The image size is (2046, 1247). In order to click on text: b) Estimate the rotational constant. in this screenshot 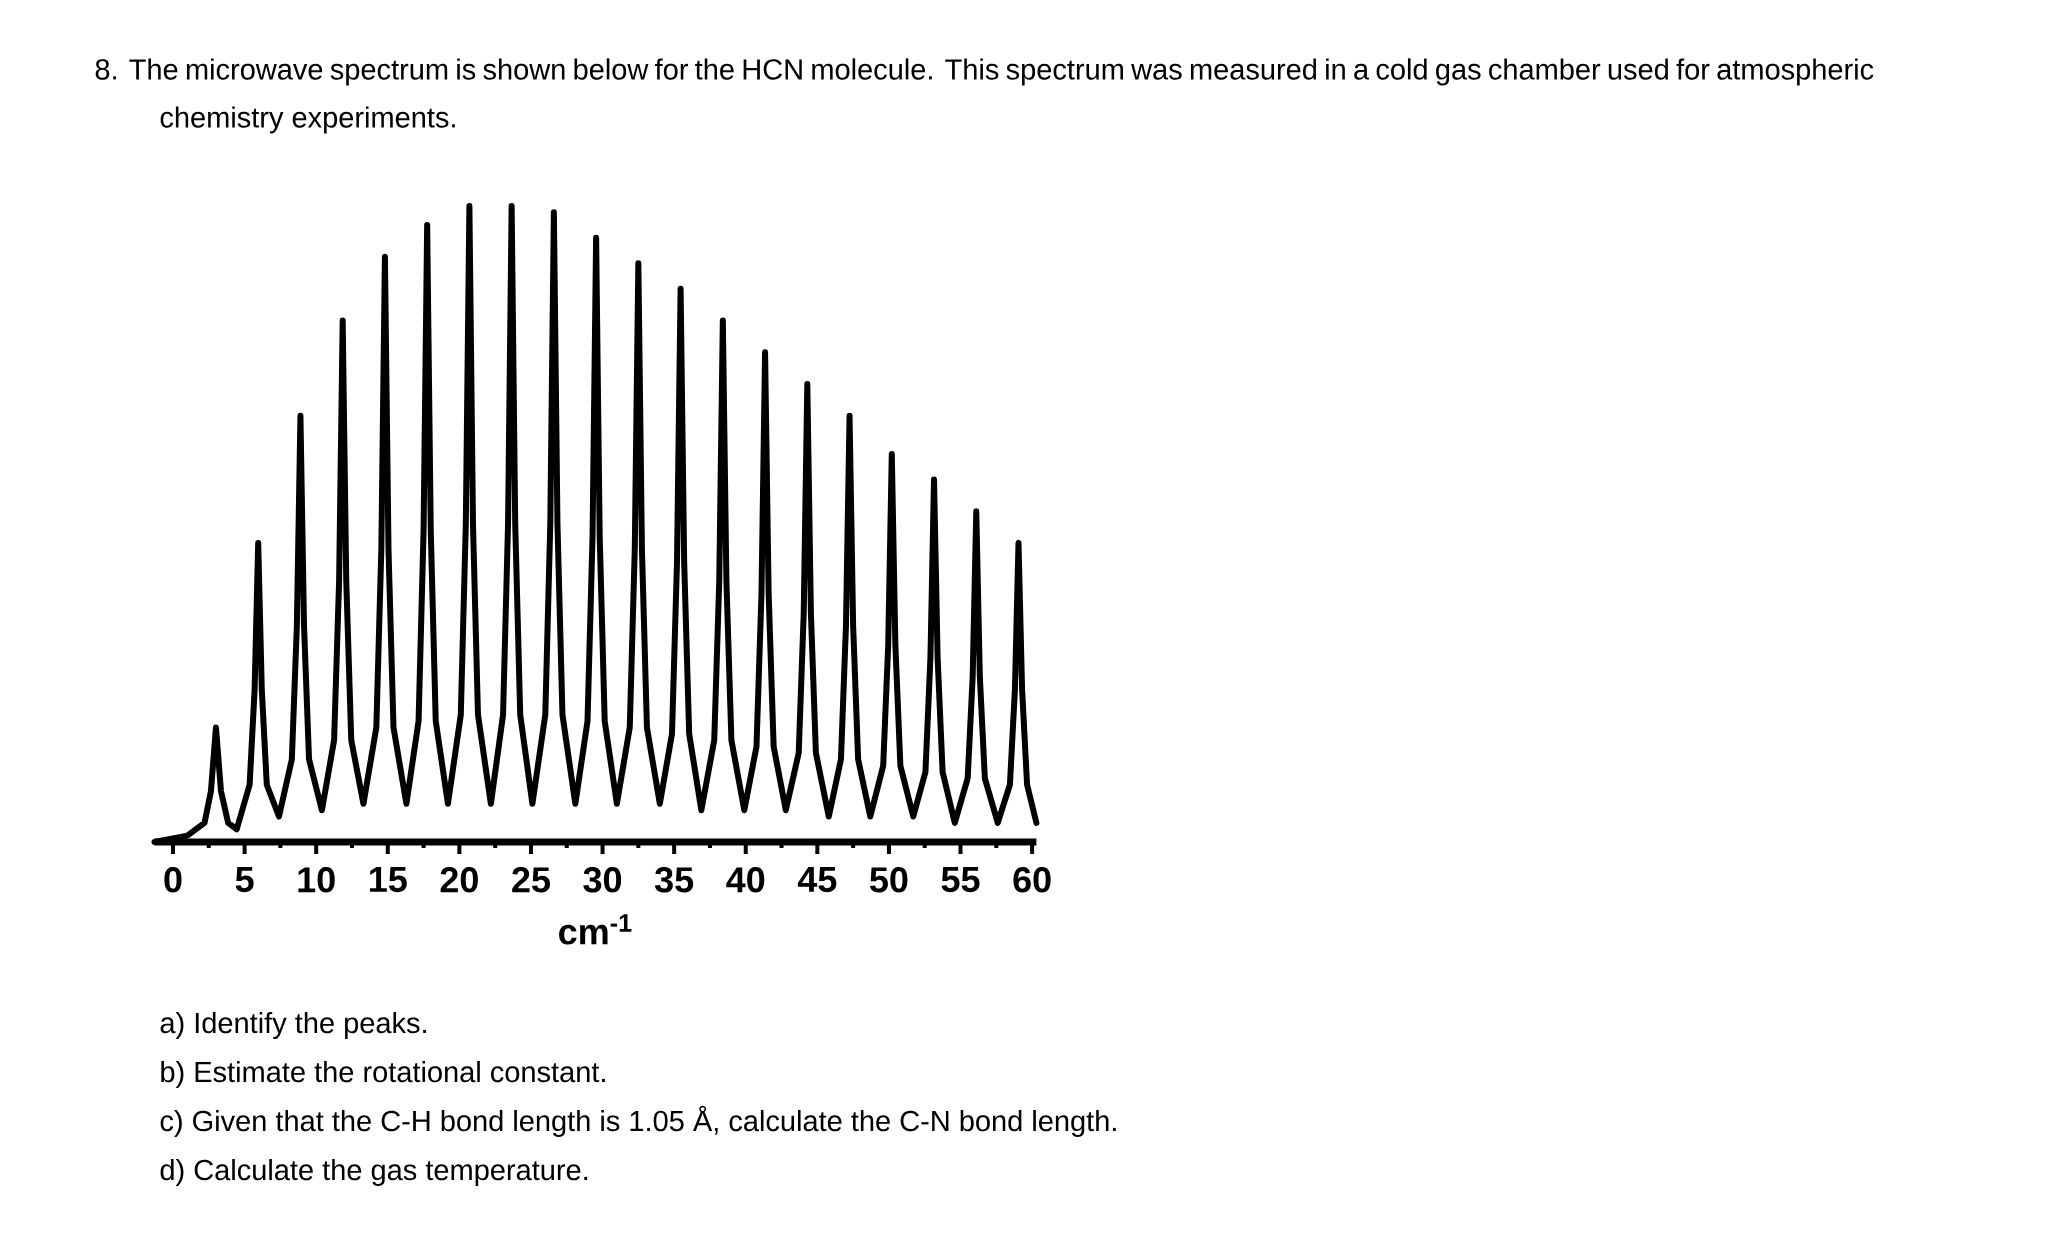, I will do `click(383, 1074)`.